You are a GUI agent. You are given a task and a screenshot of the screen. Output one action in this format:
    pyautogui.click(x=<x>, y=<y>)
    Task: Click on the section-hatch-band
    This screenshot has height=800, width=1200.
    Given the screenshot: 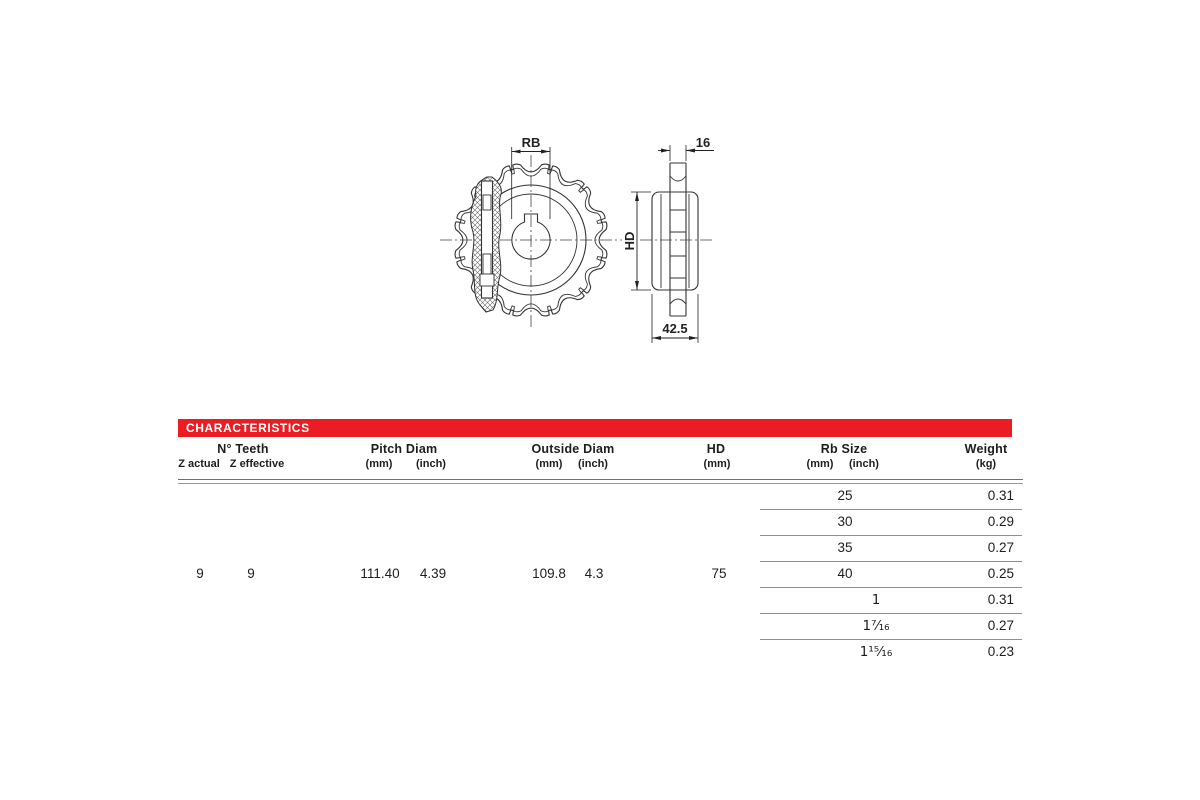 What is the action you would take?
    pyautogui.click(x=486, y=244)
    